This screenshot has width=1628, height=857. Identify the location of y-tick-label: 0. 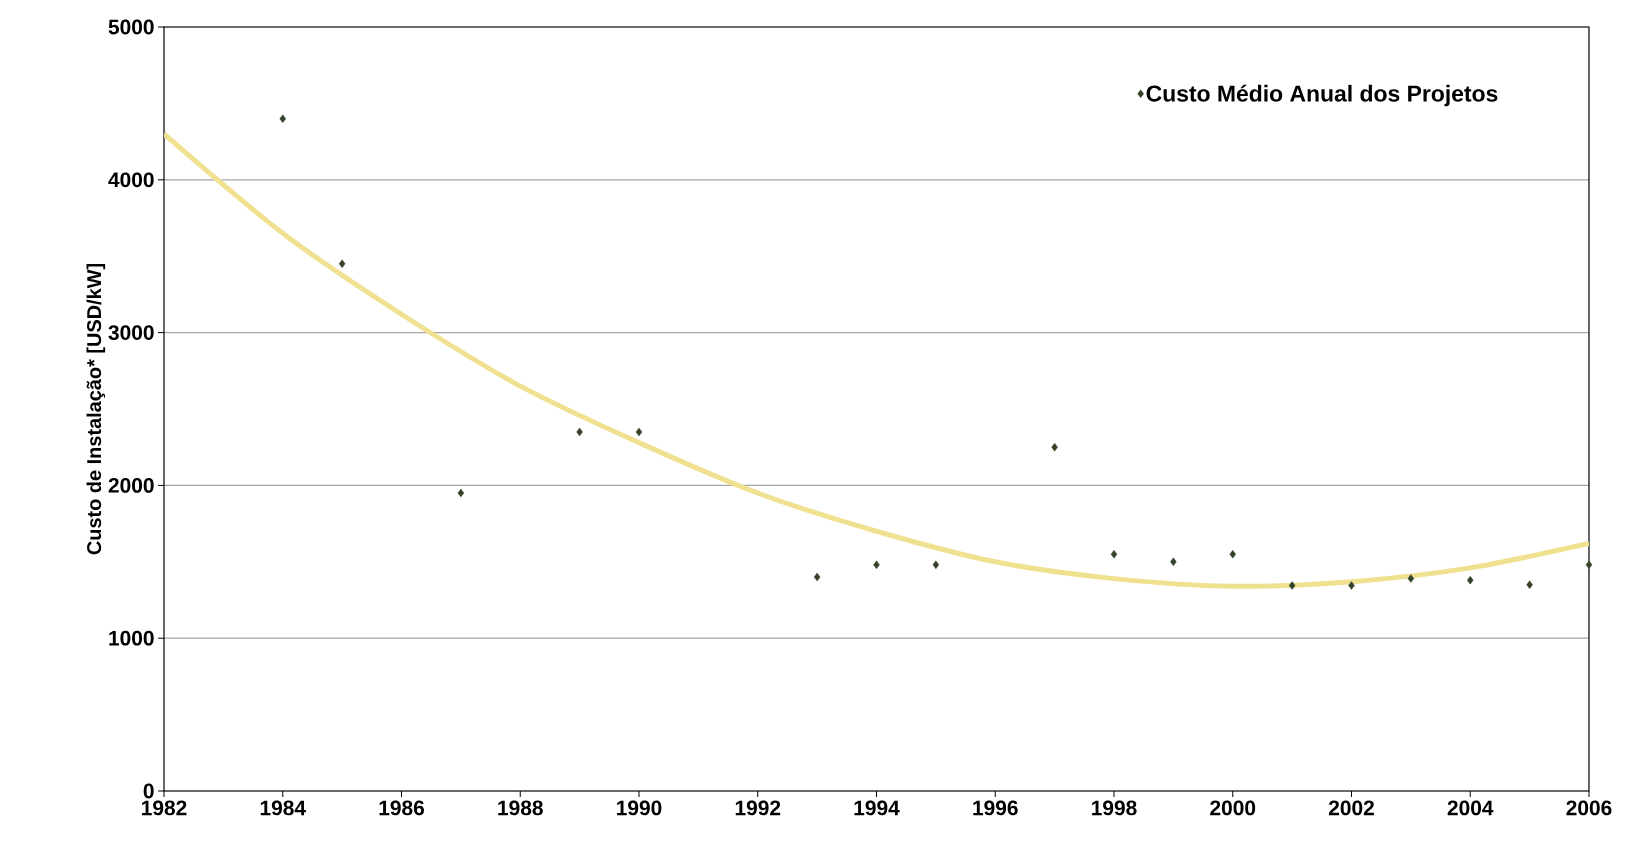
(148, 791).